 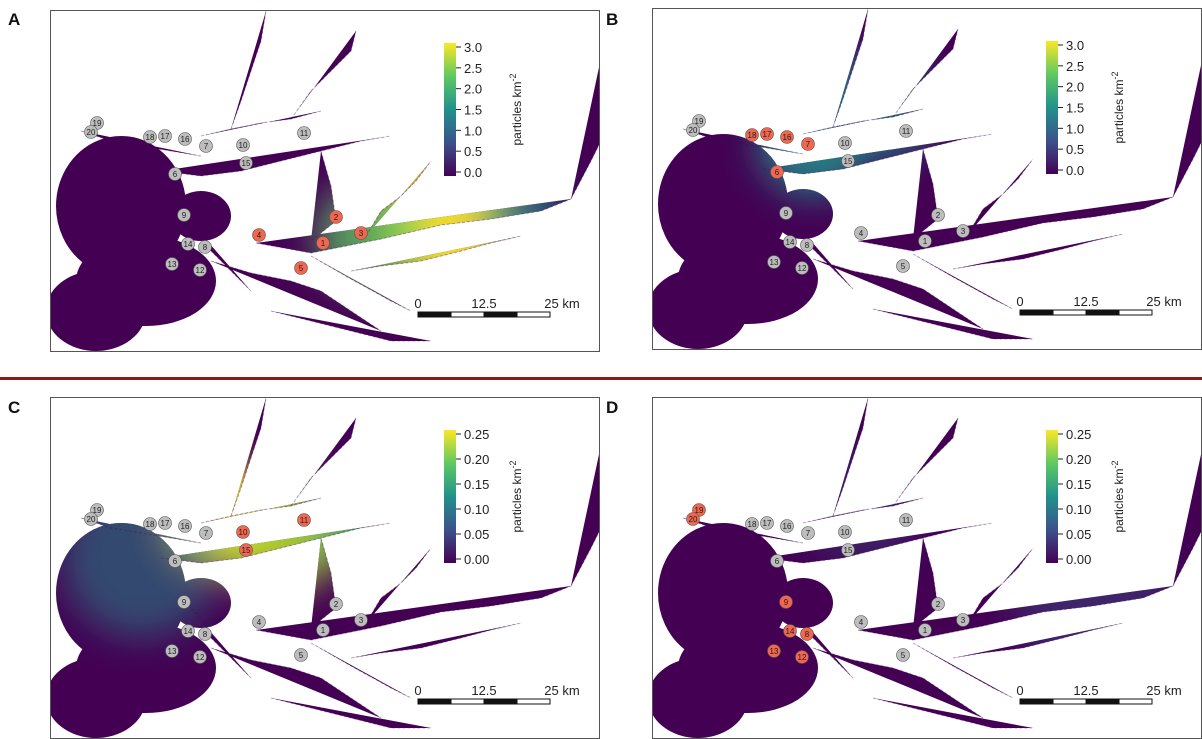 What do you see at coordinates (1075, 87) in the screenshot?
I see `colorbar-tick: 2.0` at bounding box center [1075, 87].